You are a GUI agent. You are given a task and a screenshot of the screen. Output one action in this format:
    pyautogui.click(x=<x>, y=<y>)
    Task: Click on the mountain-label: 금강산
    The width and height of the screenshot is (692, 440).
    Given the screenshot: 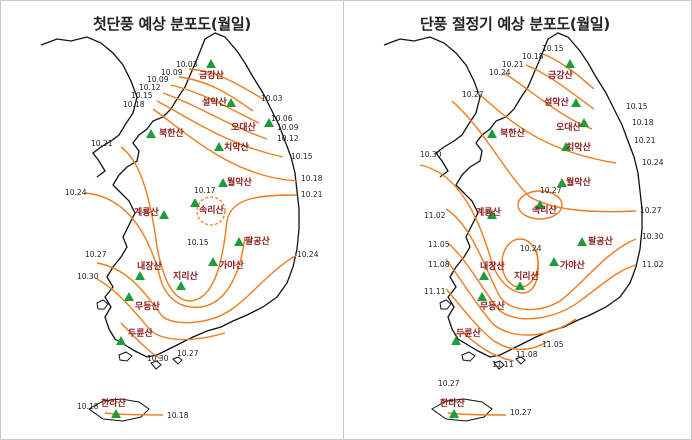 What is the action you would take?
    pyautogui.click(x=212, y=75)
    